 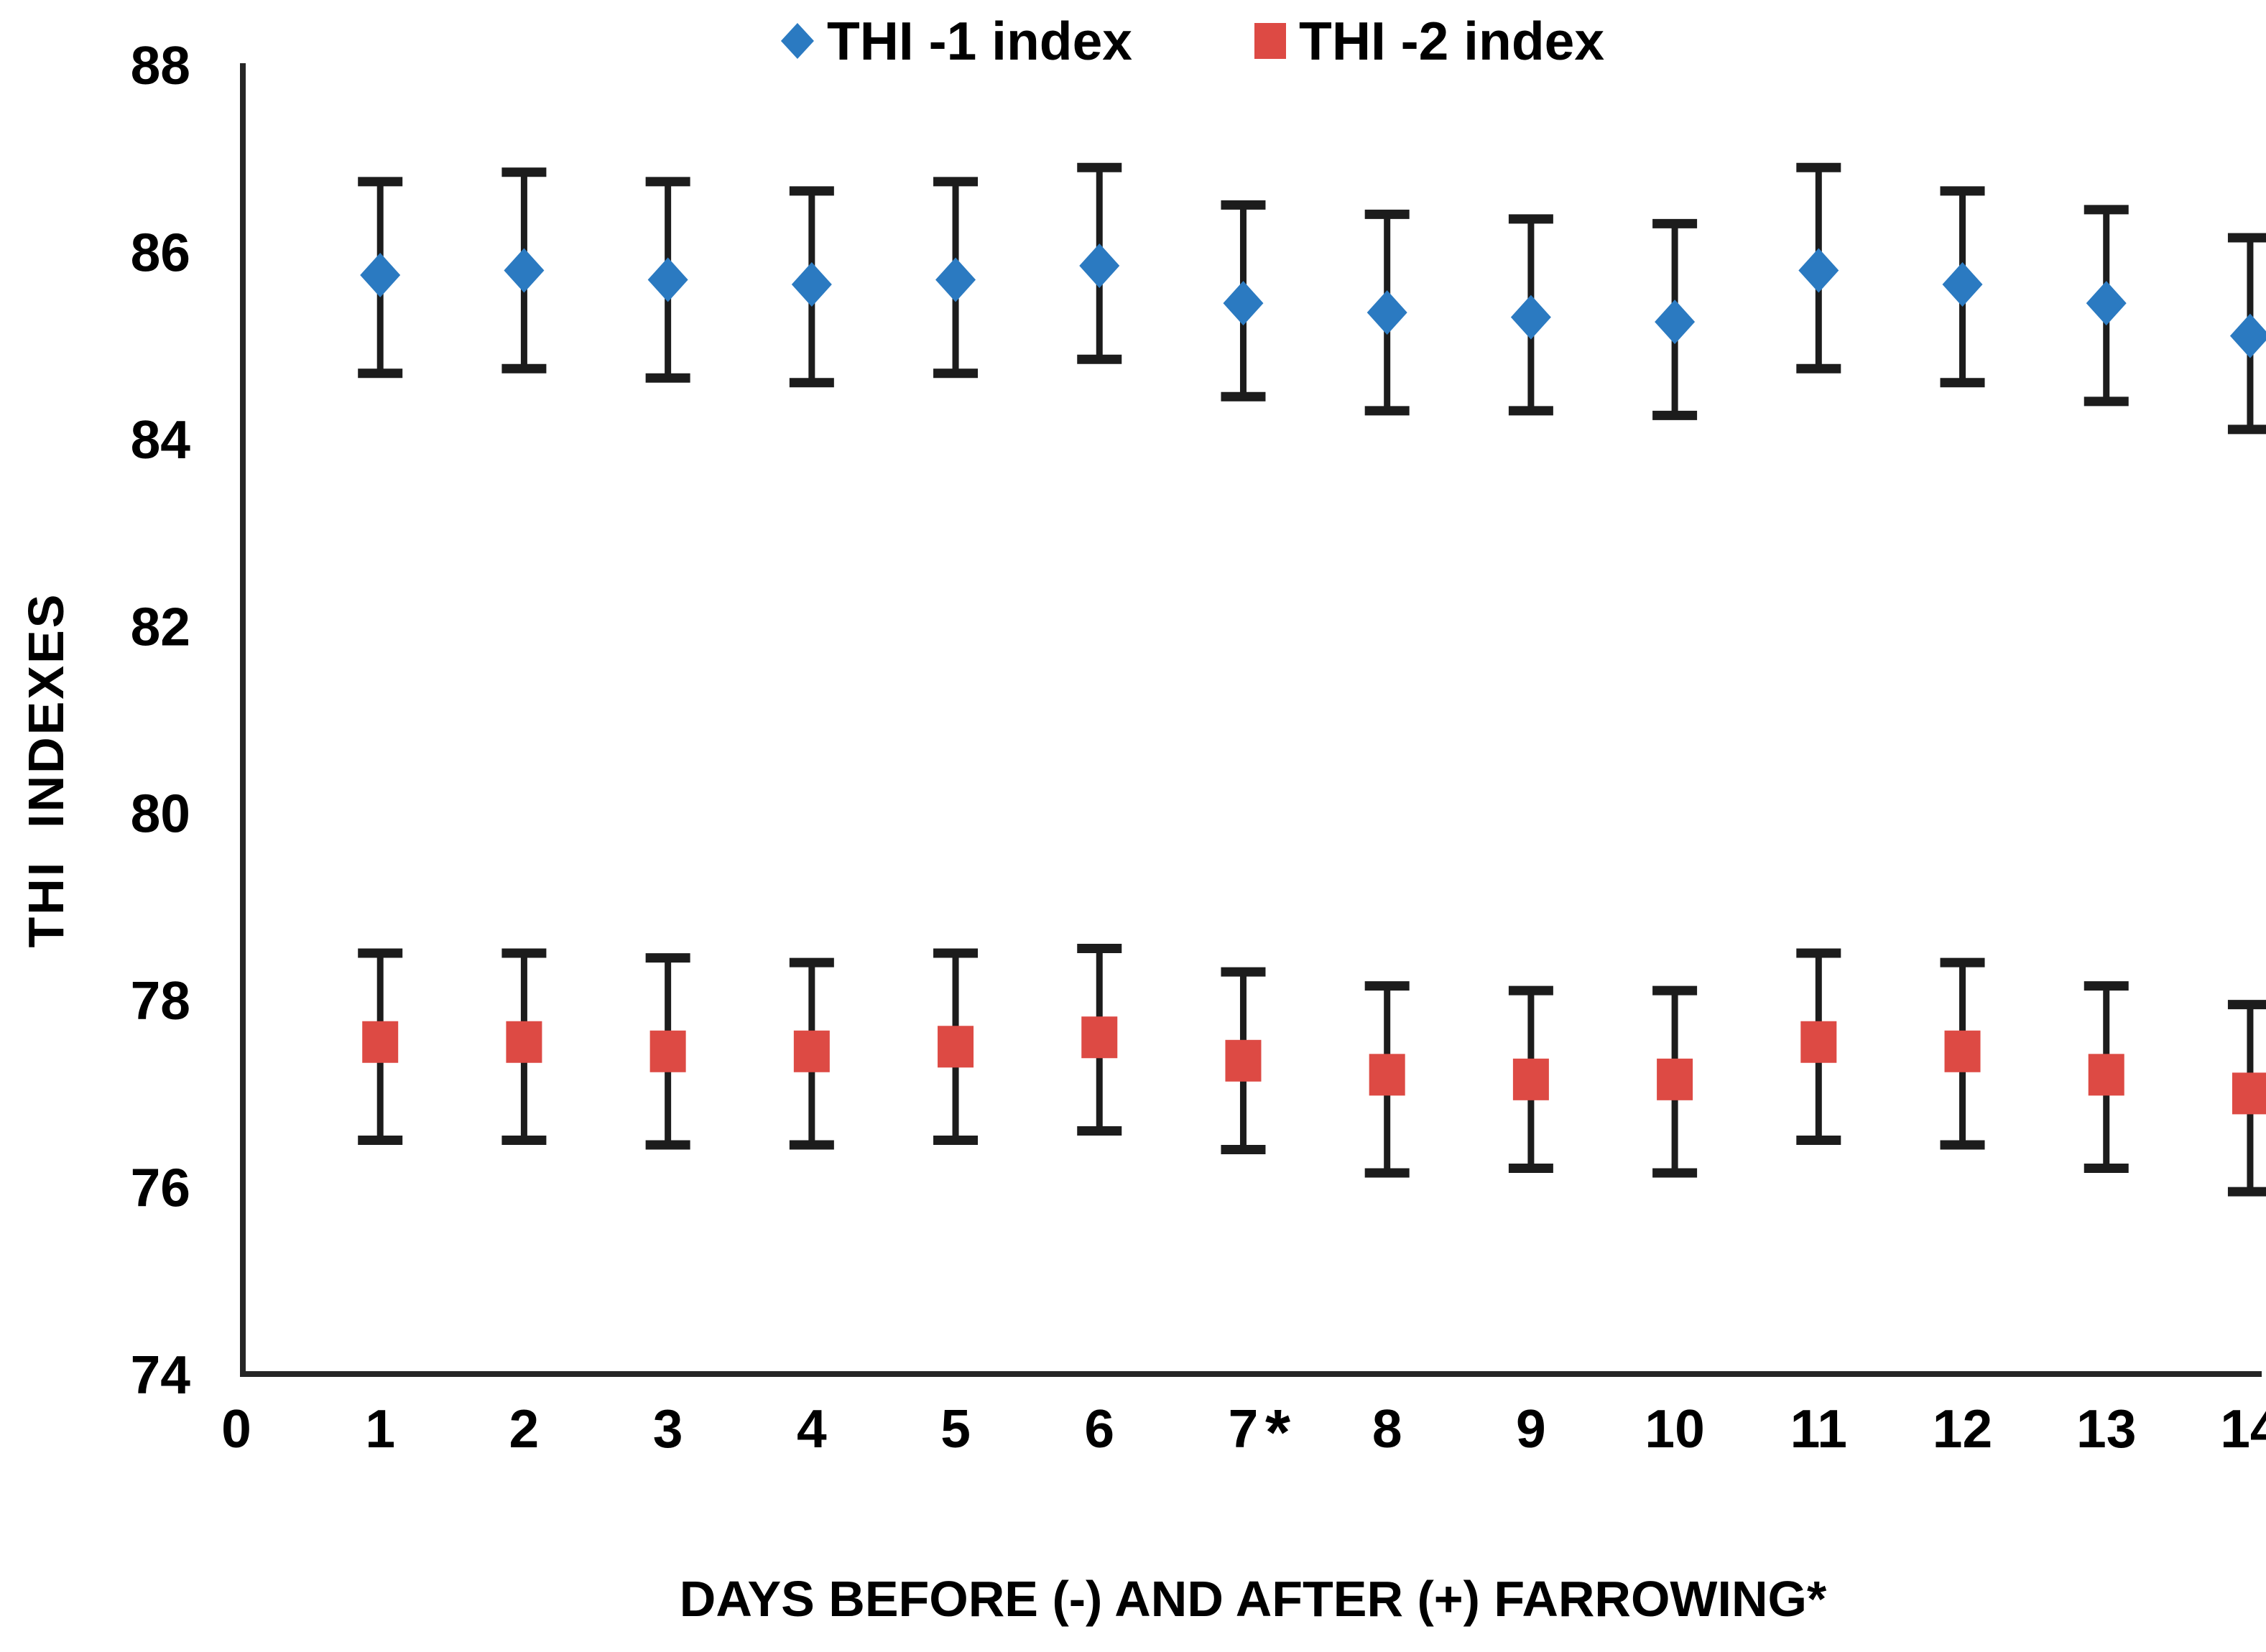 I want to click on x-tick-label: 13, so click(x=2106, y=1429).